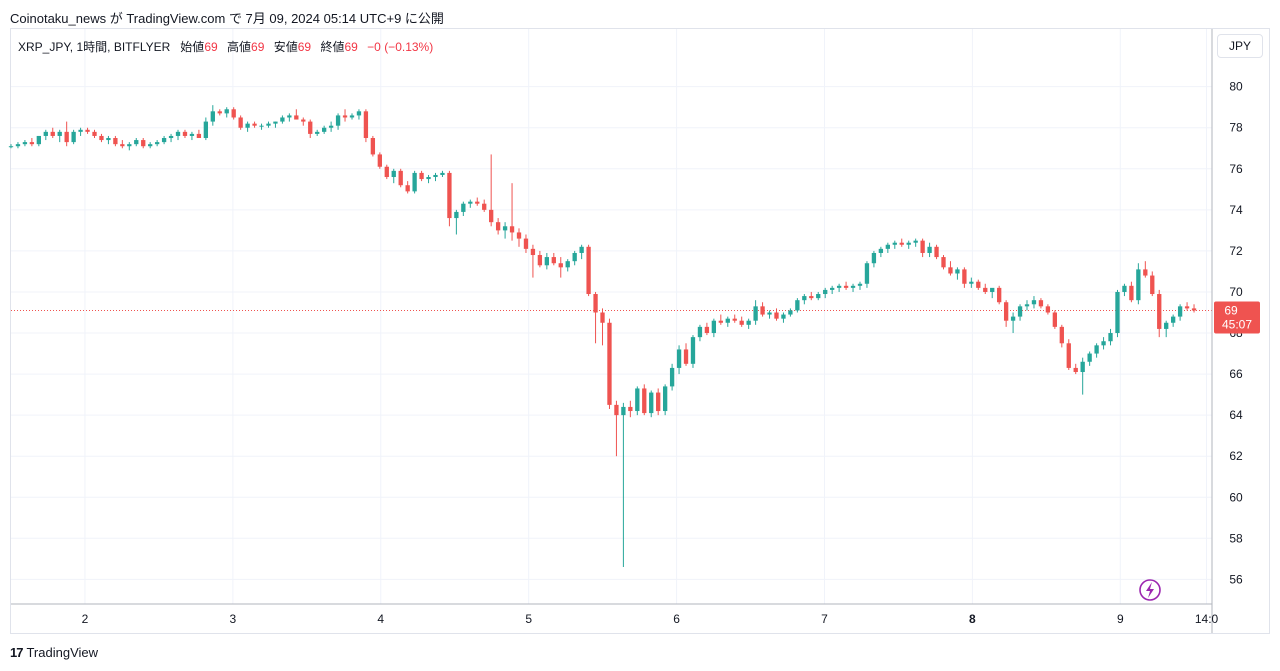 Image resolution: width=1280 pixels, height=671 pixels. Describe the element at coordinates (1236, 87) in the screenshot. I see `price-tick-label: 80` at that location.